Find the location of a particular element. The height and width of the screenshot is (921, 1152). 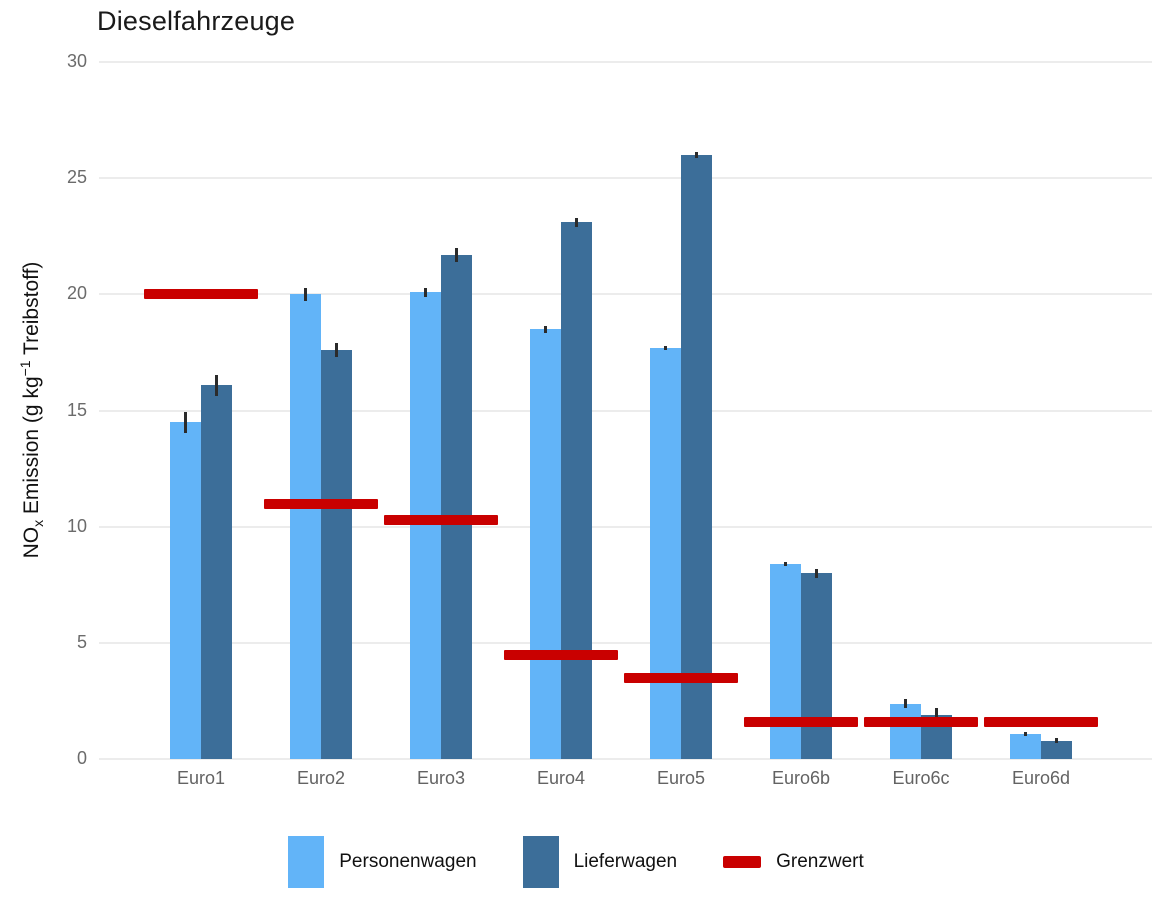

limit-line-Euro6b is located at coordinates (801, 722).